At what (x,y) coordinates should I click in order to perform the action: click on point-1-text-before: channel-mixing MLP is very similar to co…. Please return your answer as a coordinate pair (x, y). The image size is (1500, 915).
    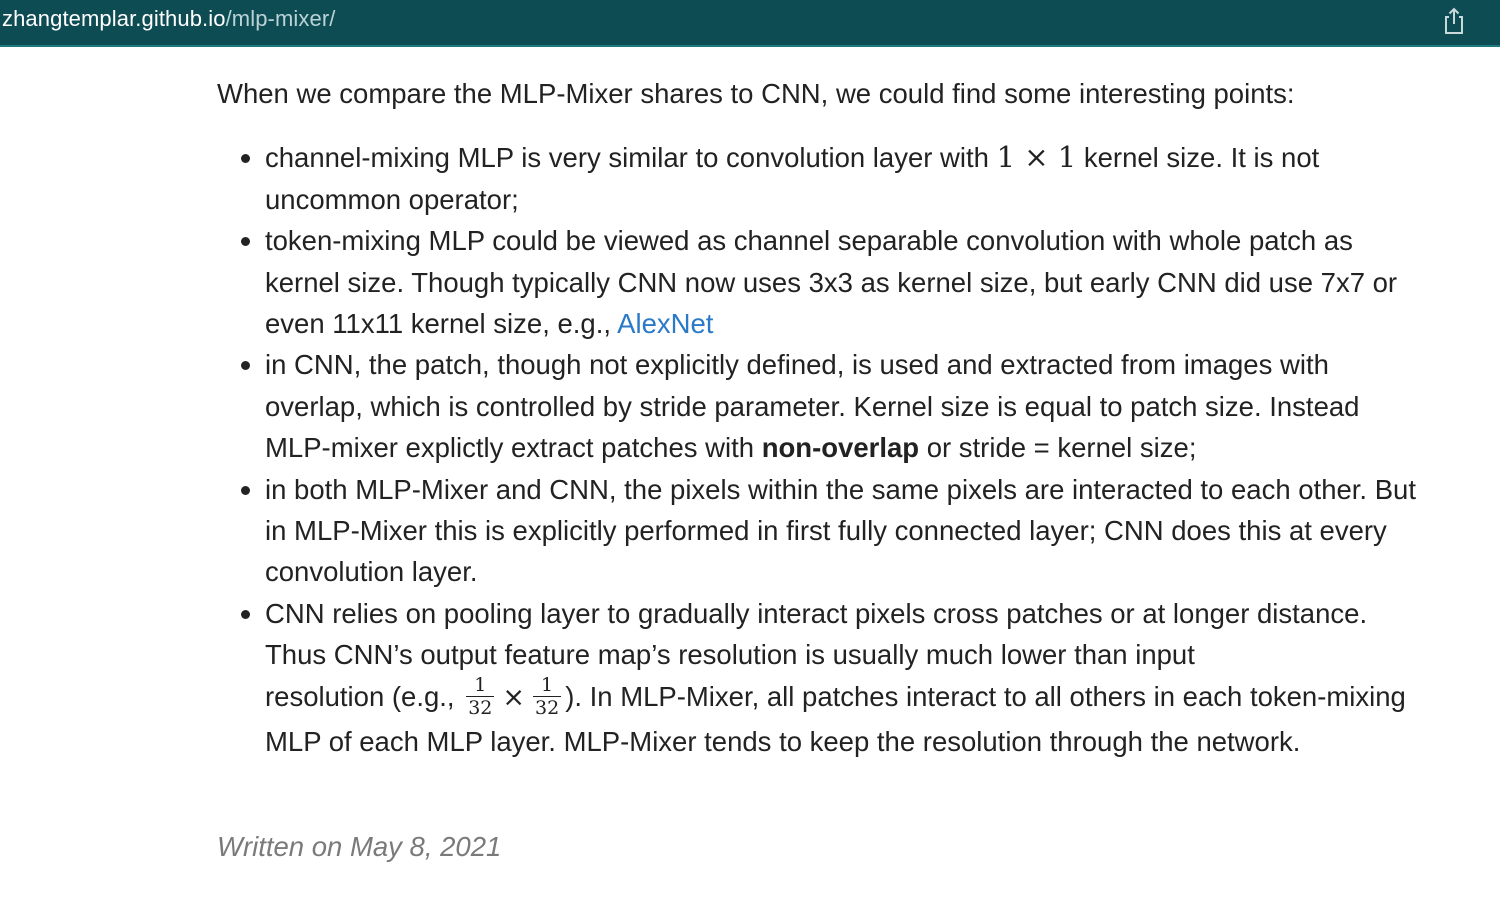
    Looking at the image, I should click on (631, 158).